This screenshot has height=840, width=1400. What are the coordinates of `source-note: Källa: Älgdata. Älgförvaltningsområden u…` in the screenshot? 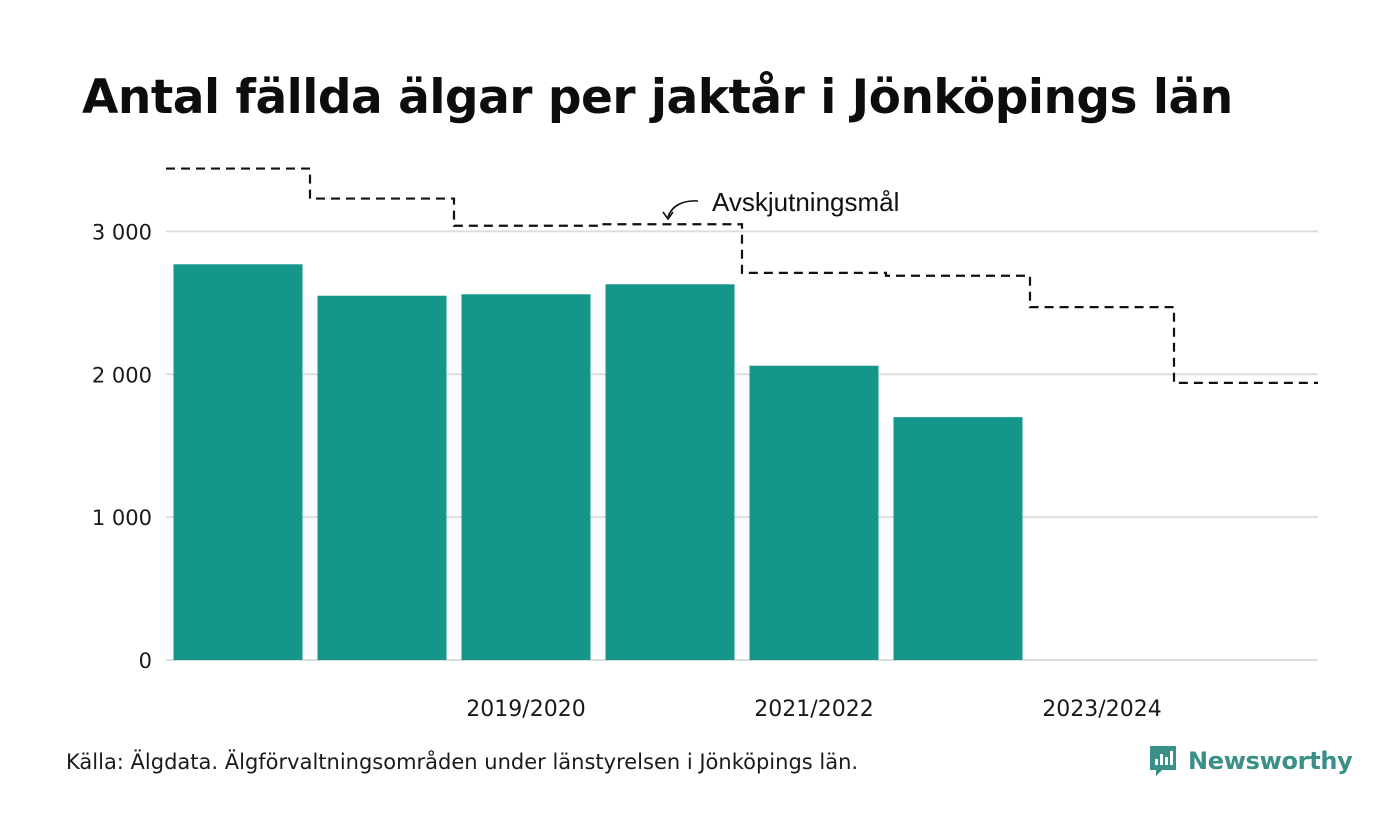 It's located at (462, 762).